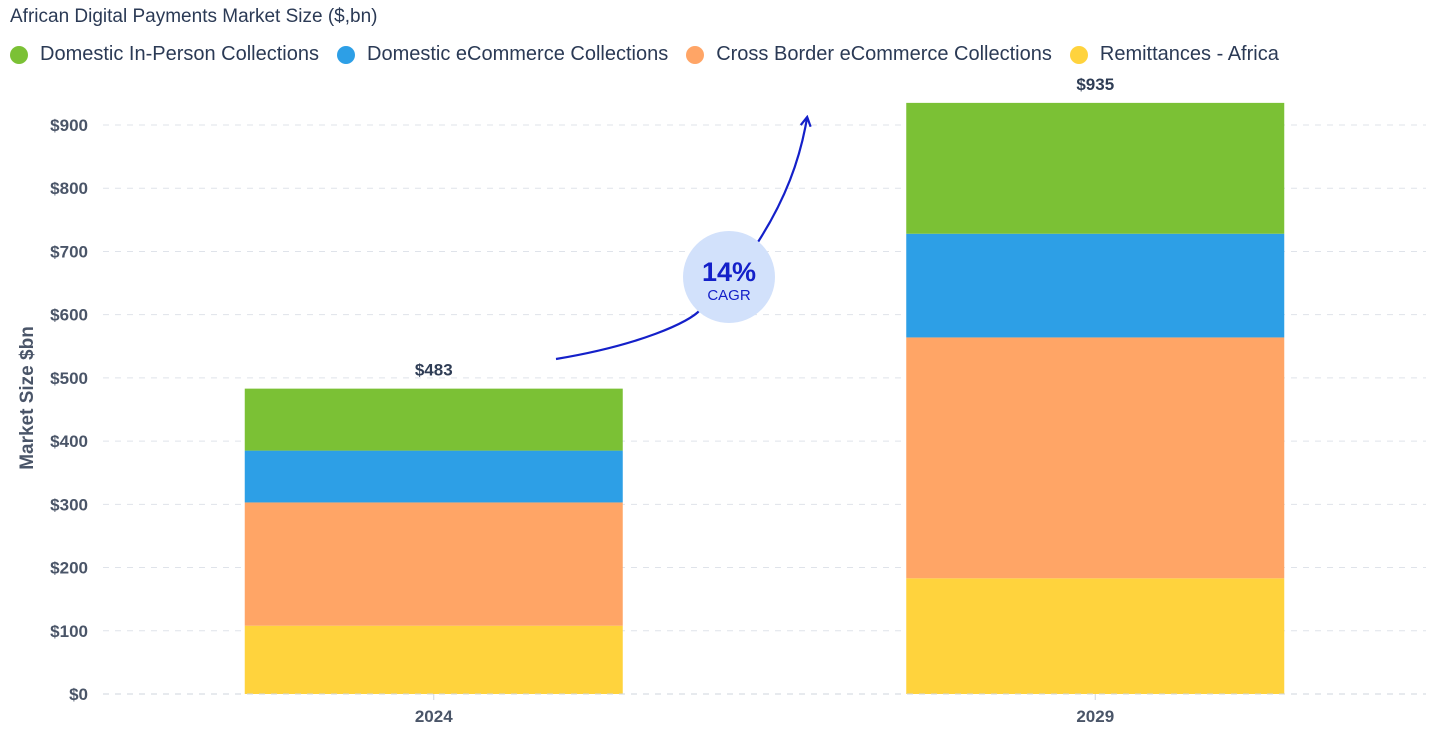 The width and height of the screenshot is (1456, 735). Describe the element at coordinates (1095, 636) in the screenshot. I see `bar-segment-remittances-africa-2029` at that location.